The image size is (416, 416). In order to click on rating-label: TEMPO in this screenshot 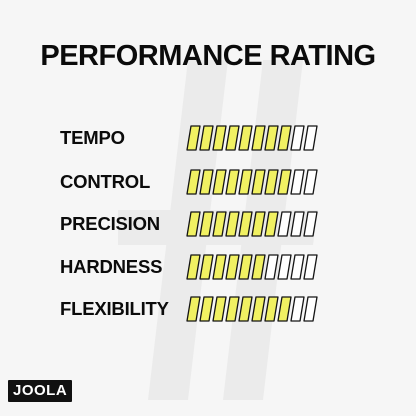, I will do `click(92, 137)`.